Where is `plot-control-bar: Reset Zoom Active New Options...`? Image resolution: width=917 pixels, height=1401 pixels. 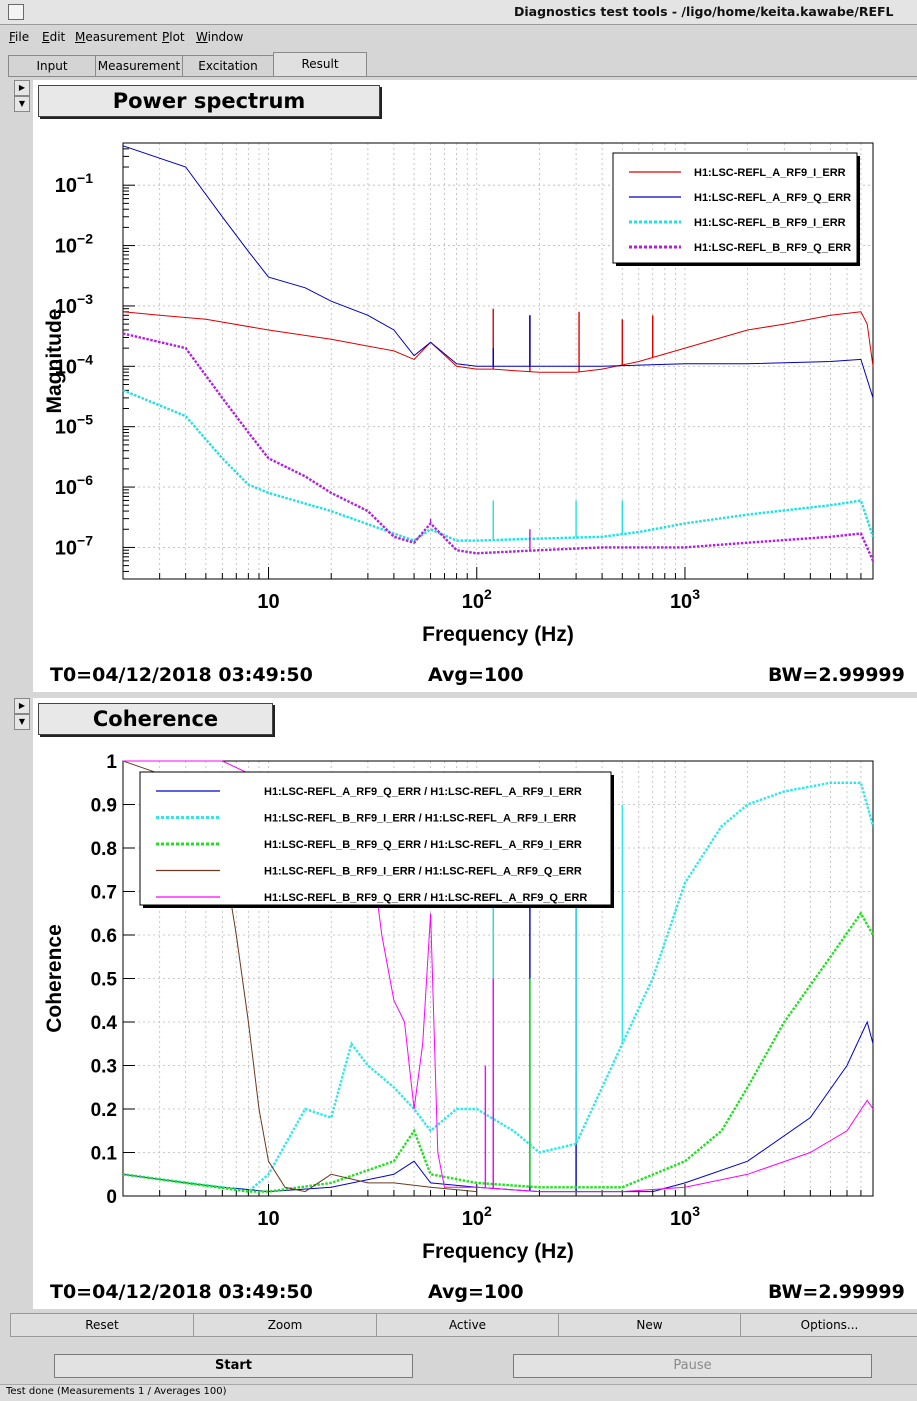
plot-control-bar: Reset Zoom Active New Options... is located at coordinates (458, 1325).